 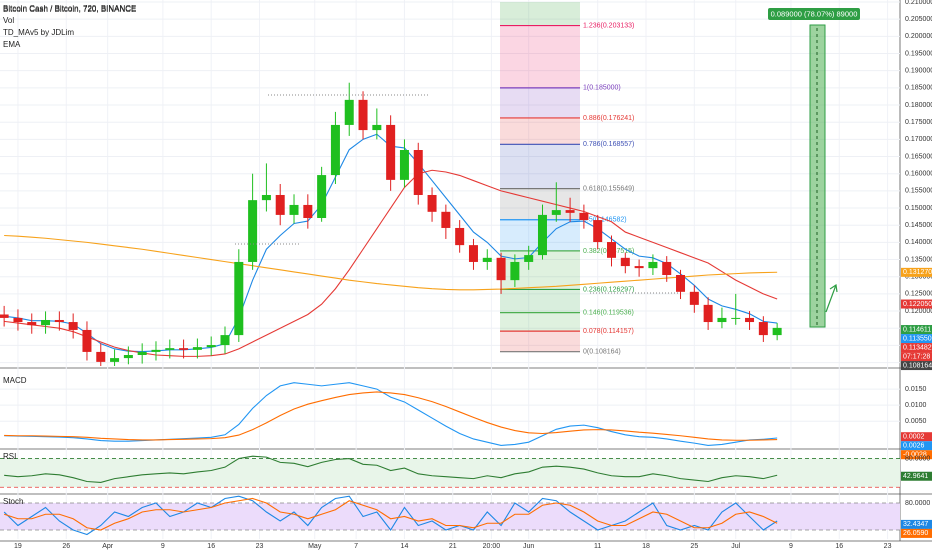 What do you see at coordinates (453, 546) in the screenshot?
I see `x-tick-label: 21` at bounding box center [453, 546].